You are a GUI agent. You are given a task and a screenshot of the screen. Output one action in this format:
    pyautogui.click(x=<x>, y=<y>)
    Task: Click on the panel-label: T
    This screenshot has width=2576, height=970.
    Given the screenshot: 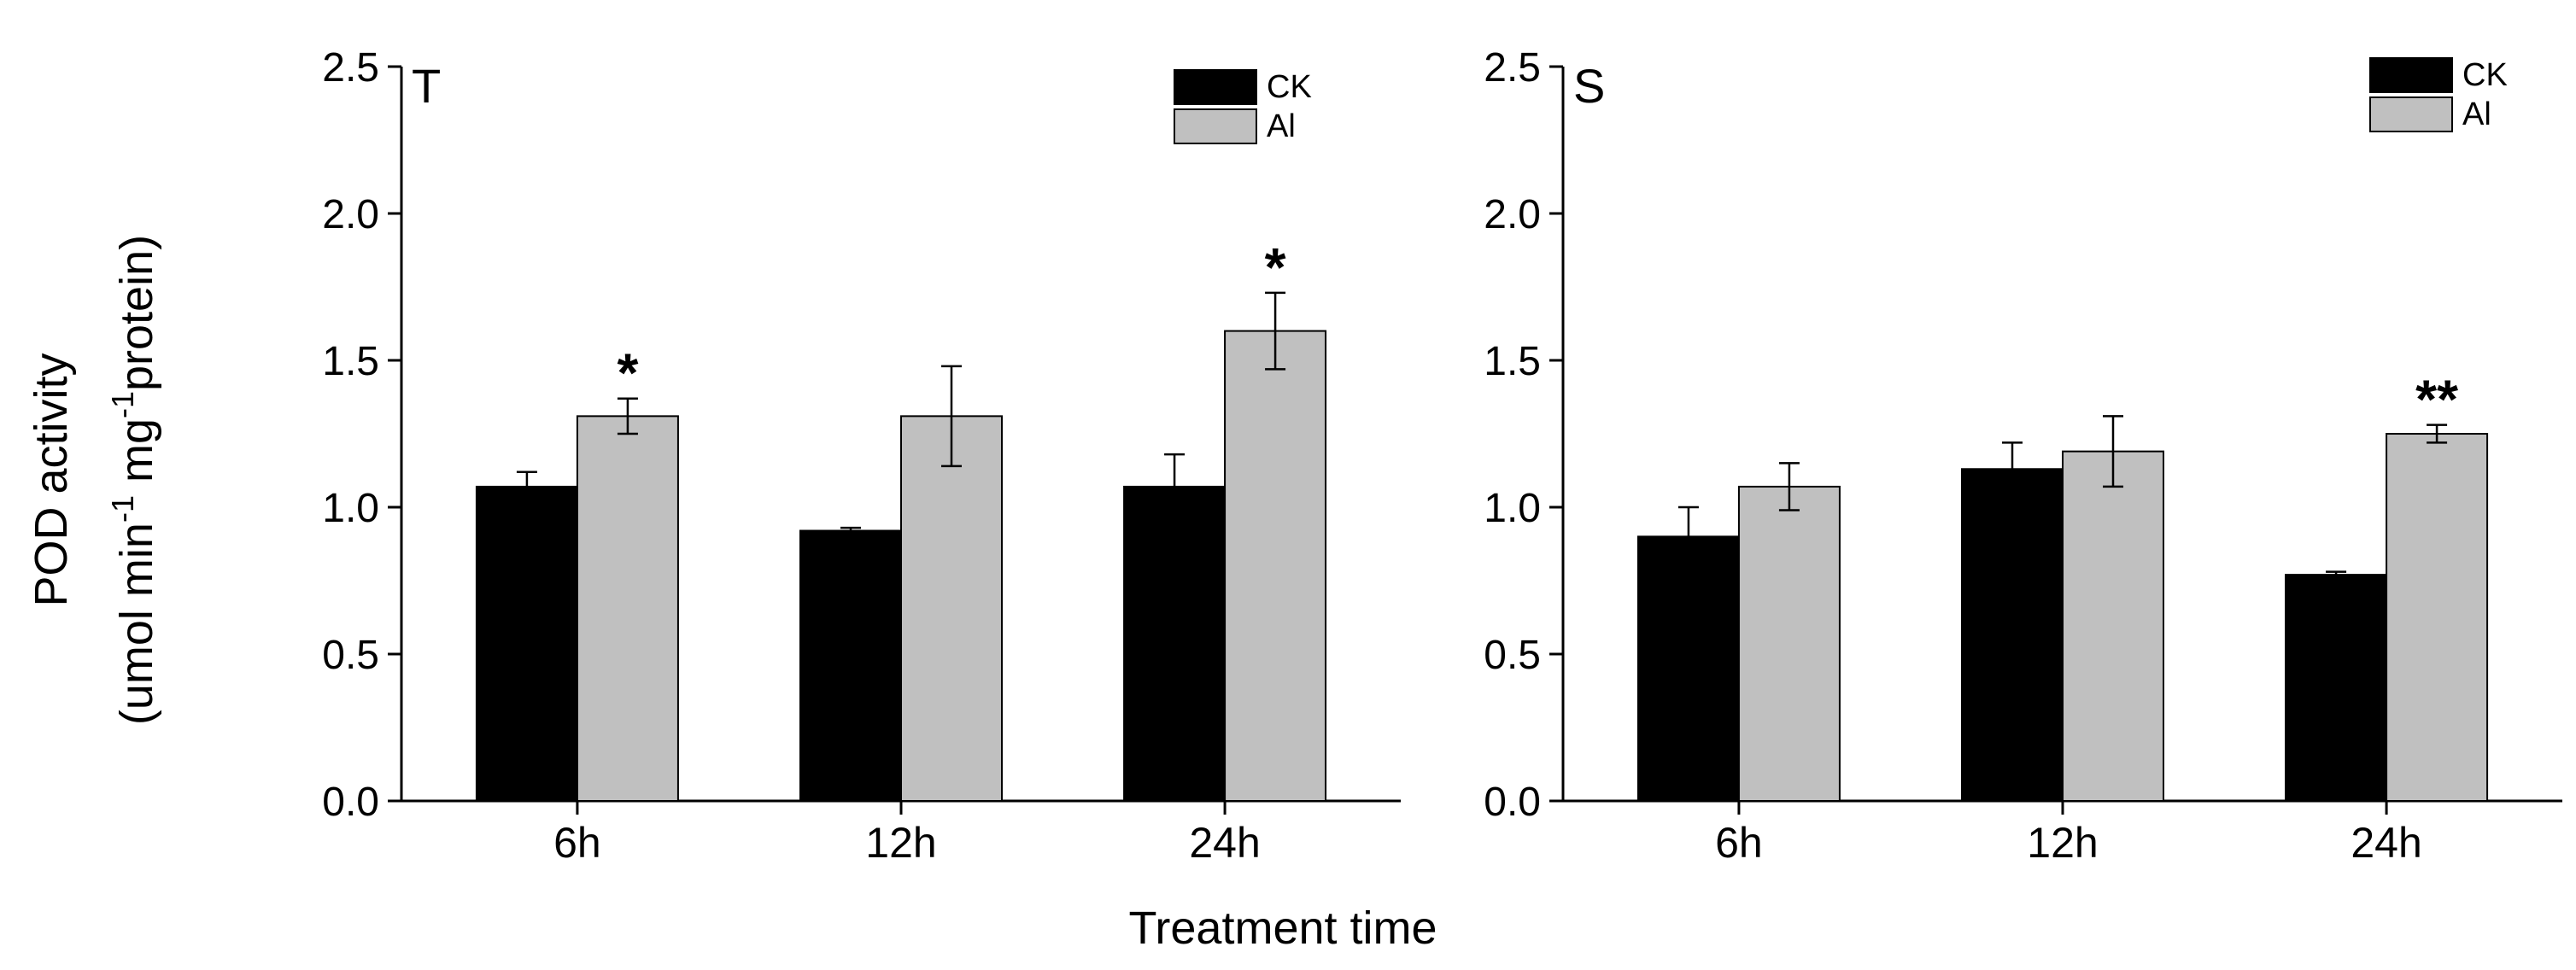 What is the action you would take?
    pyautogui.click(x=426, y=86)
    